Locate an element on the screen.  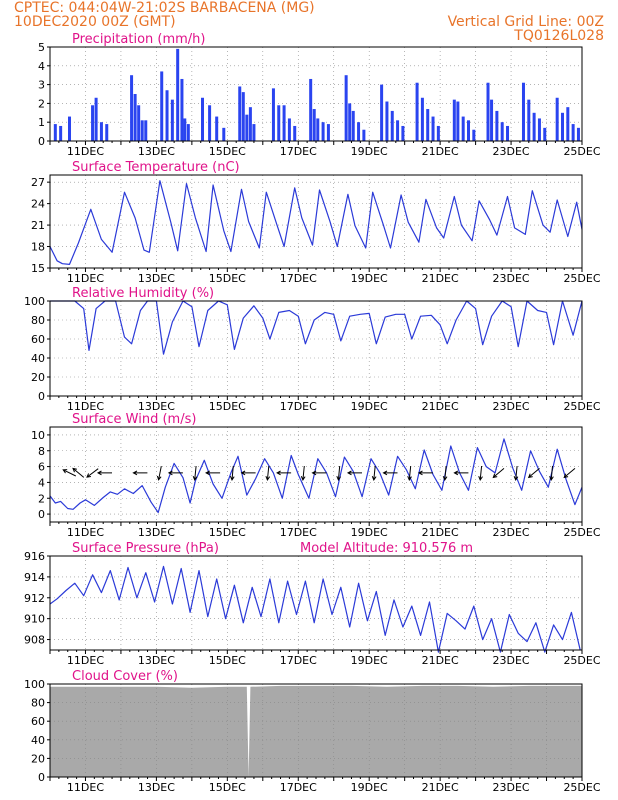
y-tick-label: 2 is located at coordinates (41, 103).